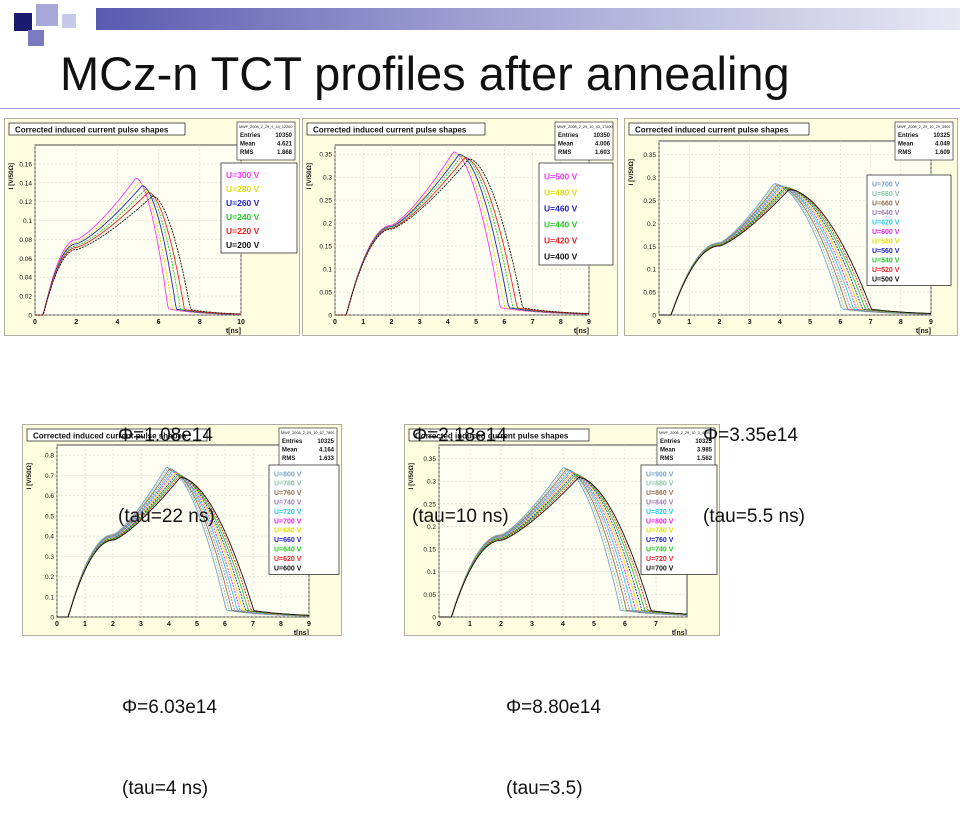 Image resolution: width=960 pixels, height=829 pixels. I want to click on legend-entry: U=840 V, so click(660, 503).